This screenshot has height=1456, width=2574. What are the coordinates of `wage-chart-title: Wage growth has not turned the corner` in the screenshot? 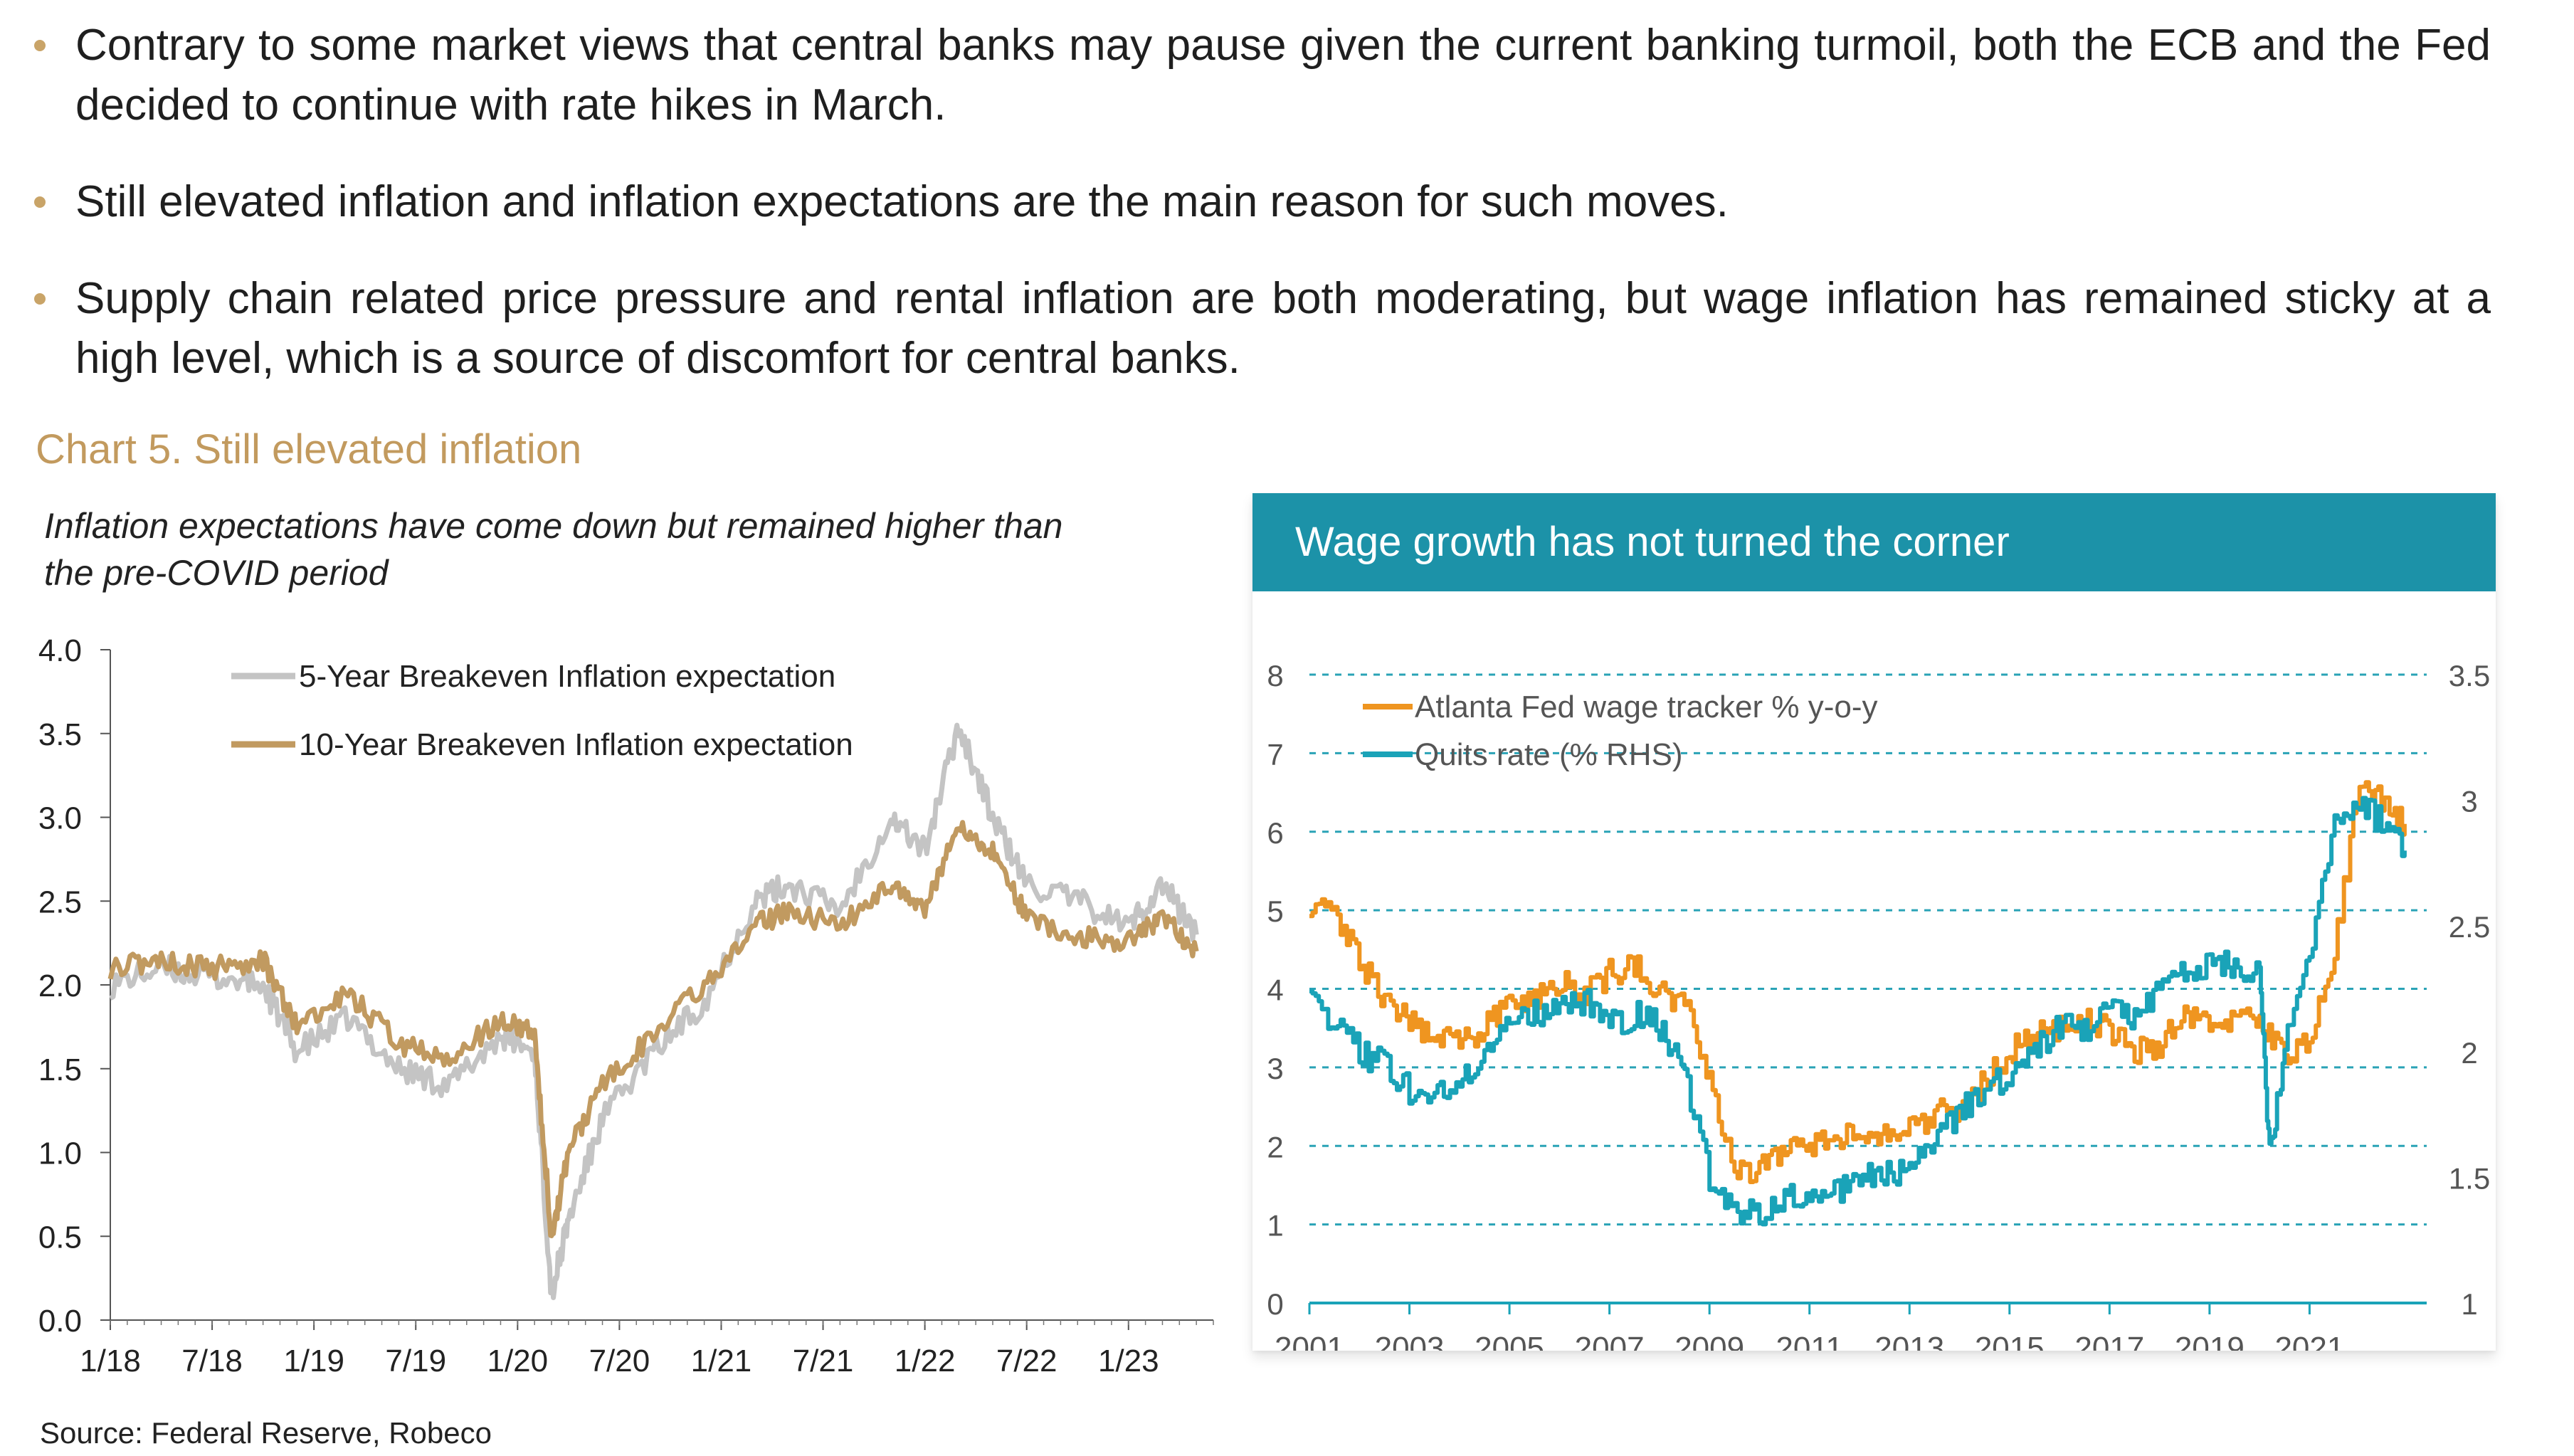 It's located at (1874, 542).